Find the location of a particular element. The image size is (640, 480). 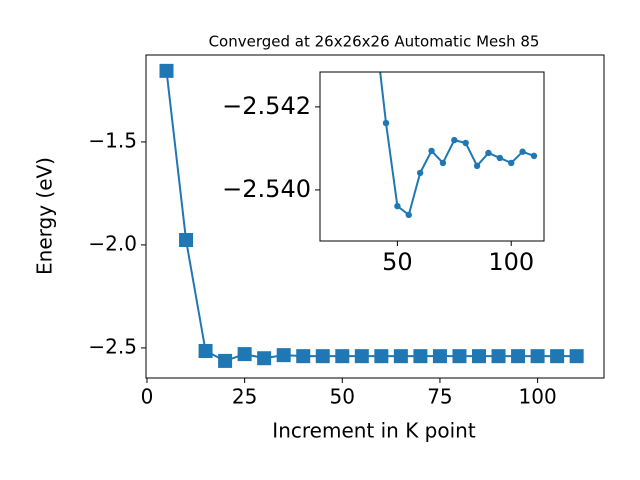

series-line is located at coordinates (457, 144).